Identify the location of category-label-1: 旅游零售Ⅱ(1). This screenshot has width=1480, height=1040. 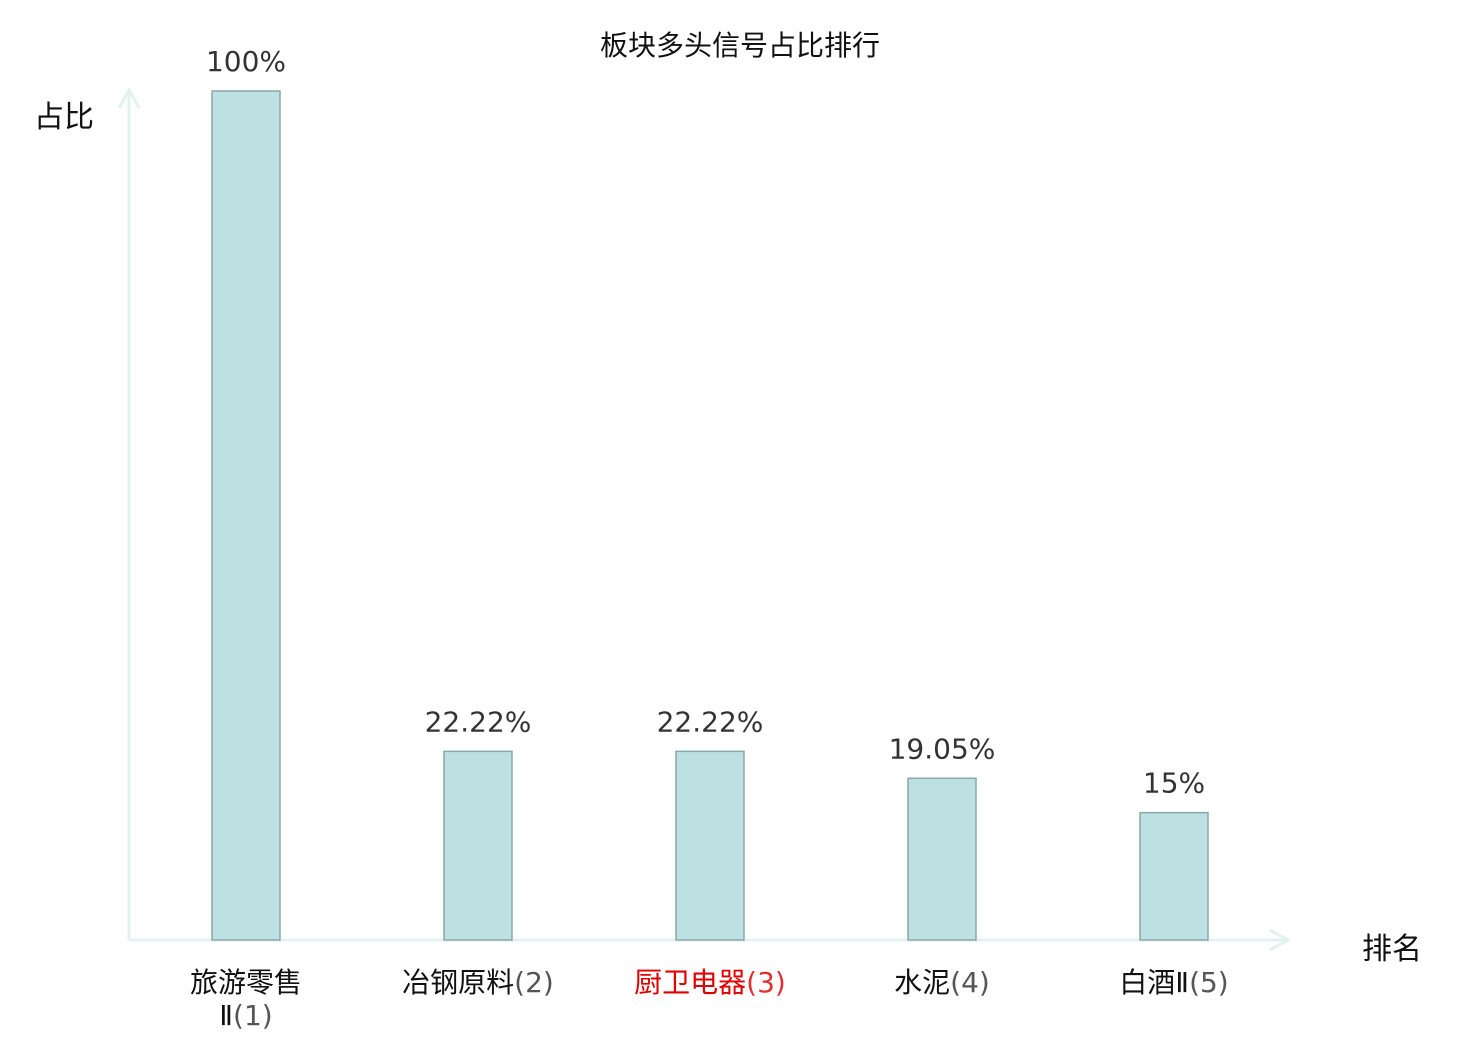
(246, 999).